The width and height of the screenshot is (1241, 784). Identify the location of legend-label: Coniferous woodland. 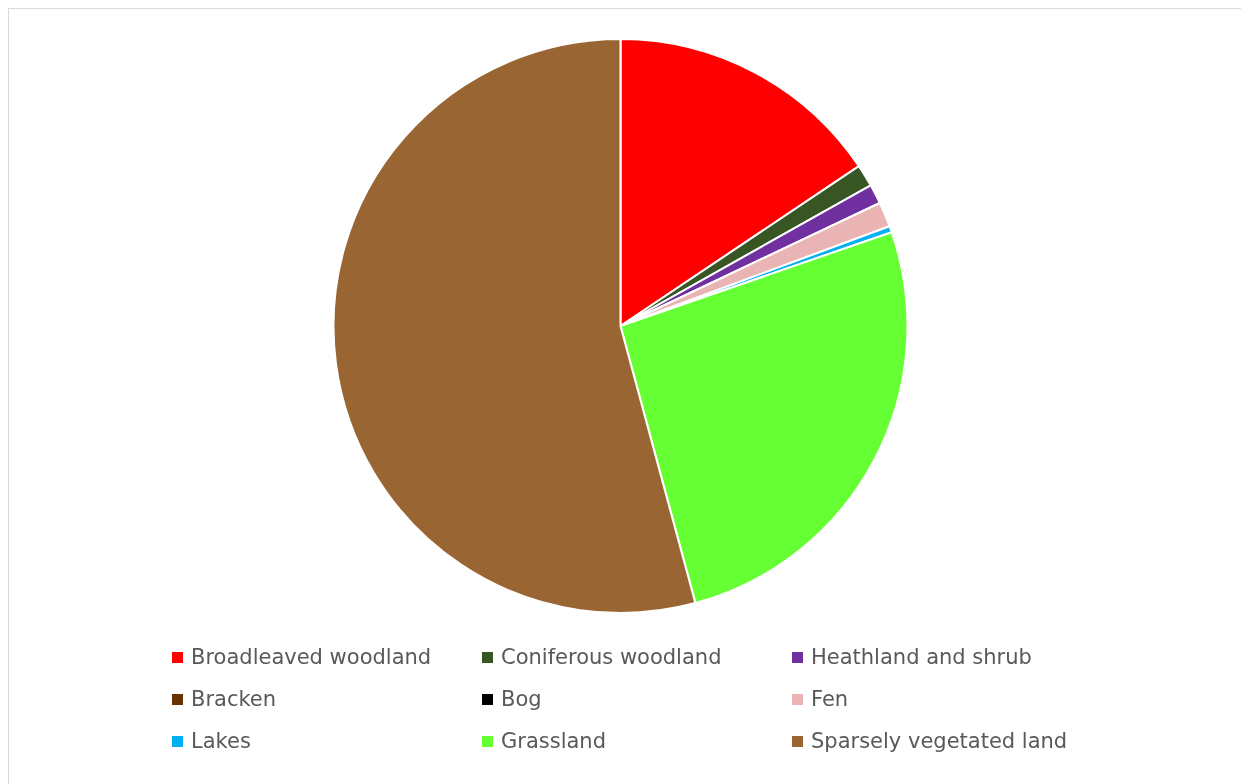
(611, 657).